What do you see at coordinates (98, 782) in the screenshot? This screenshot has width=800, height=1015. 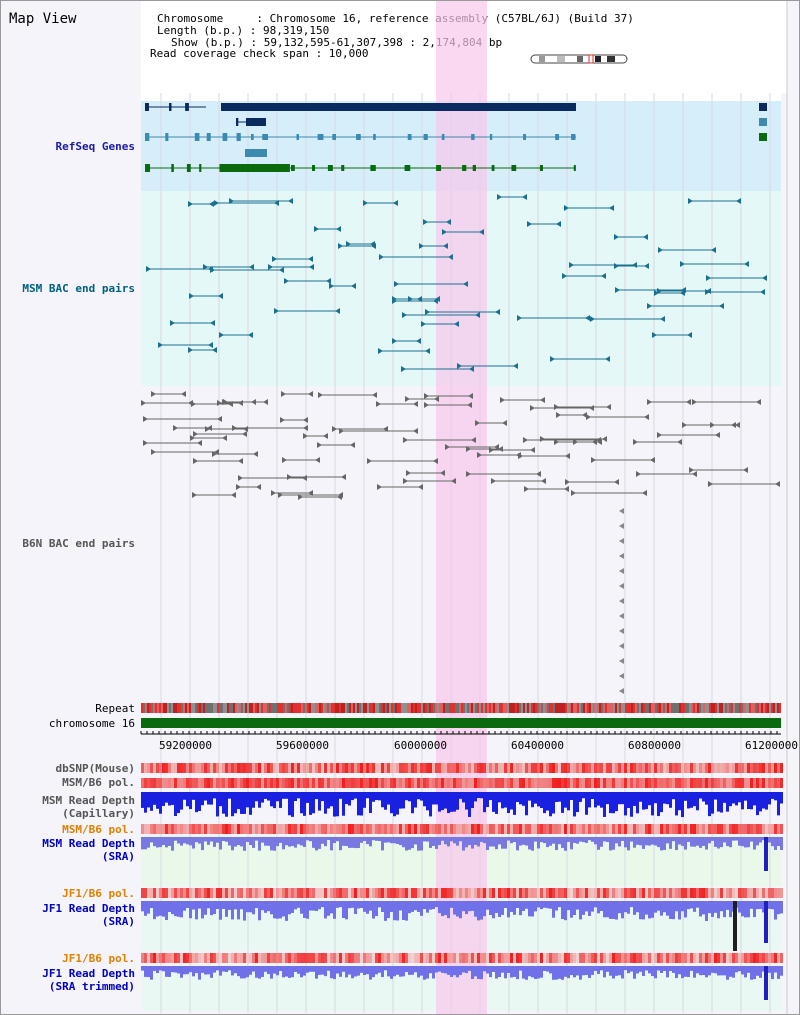 I see `track-label-msm-pol: MSM/B6 pol.` at bounding box center [98, 782].